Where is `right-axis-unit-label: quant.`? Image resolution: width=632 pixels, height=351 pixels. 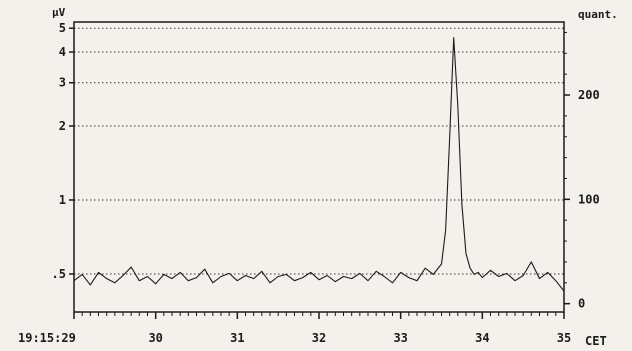 right-axis-unit-label: quant. is located at coordinates (598, 14).